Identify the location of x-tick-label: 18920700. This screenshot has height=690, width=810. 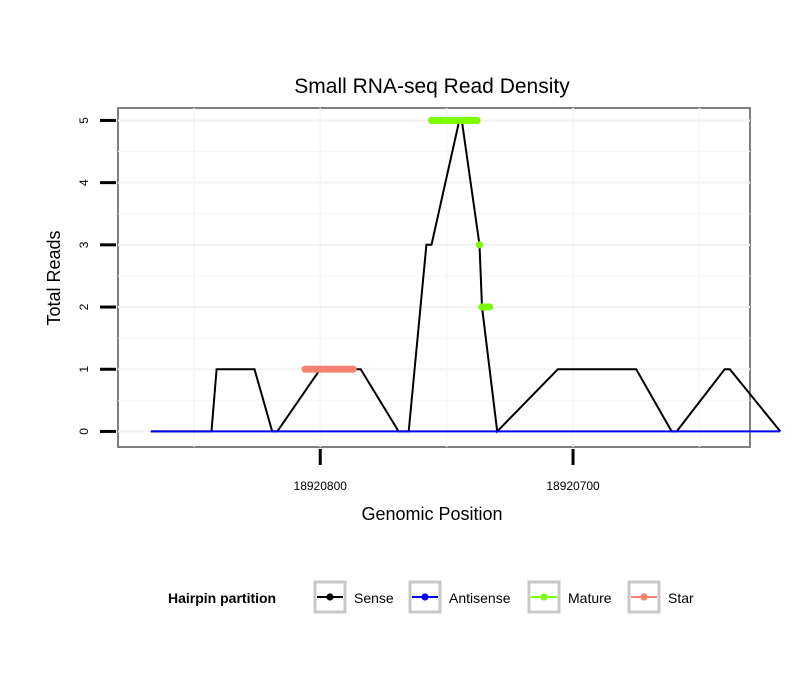
(573, 486).